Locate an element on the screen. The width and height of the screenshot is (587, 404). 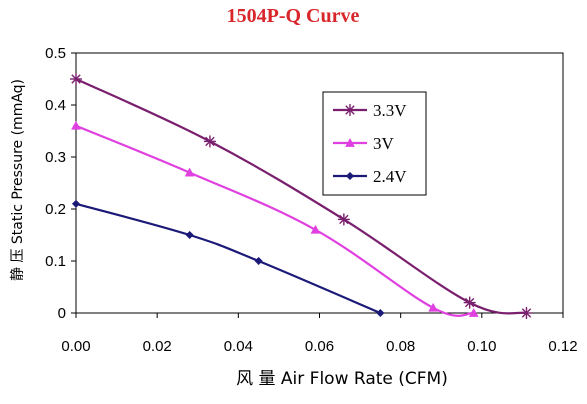
marker-diamond-2.4V-1 is located at coordinates (189, 235).